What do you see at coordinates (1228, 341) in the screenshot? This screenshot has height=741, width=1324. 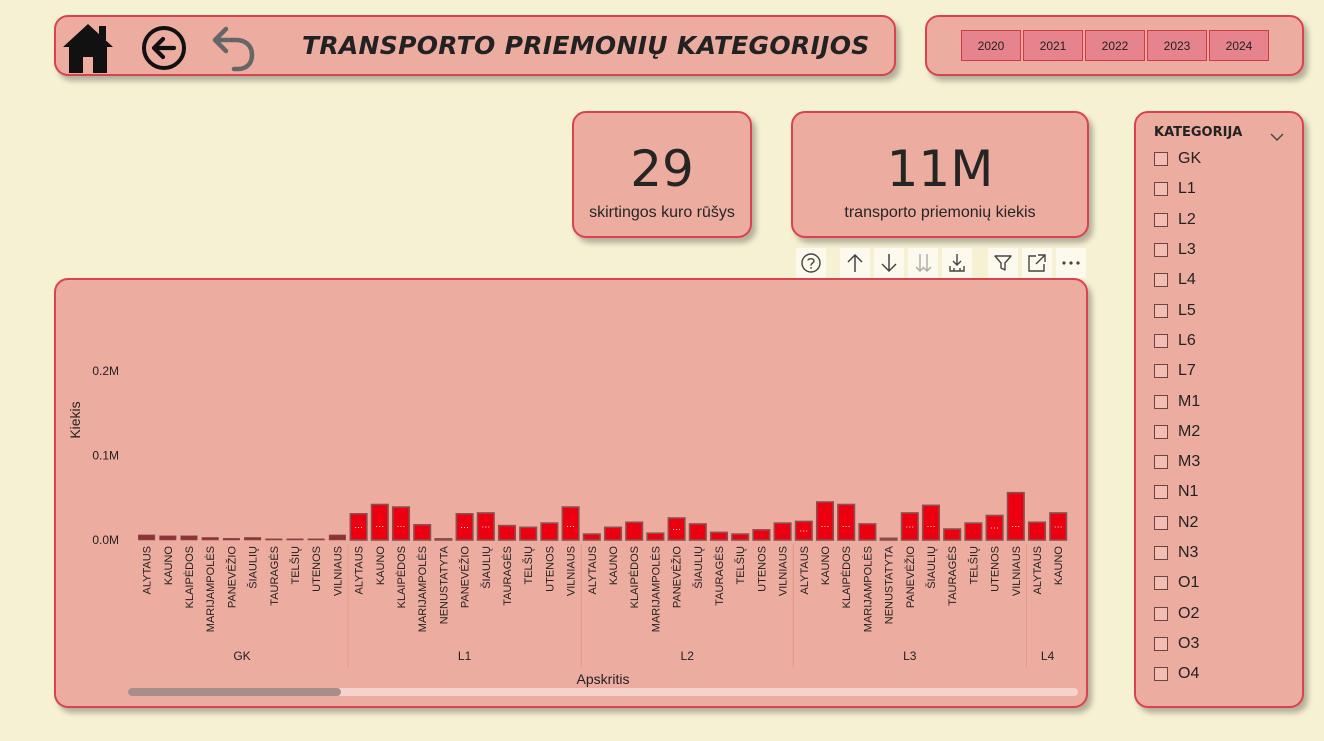 I see `slicer-item-l6: L6` at bounding box center [1228, 341].